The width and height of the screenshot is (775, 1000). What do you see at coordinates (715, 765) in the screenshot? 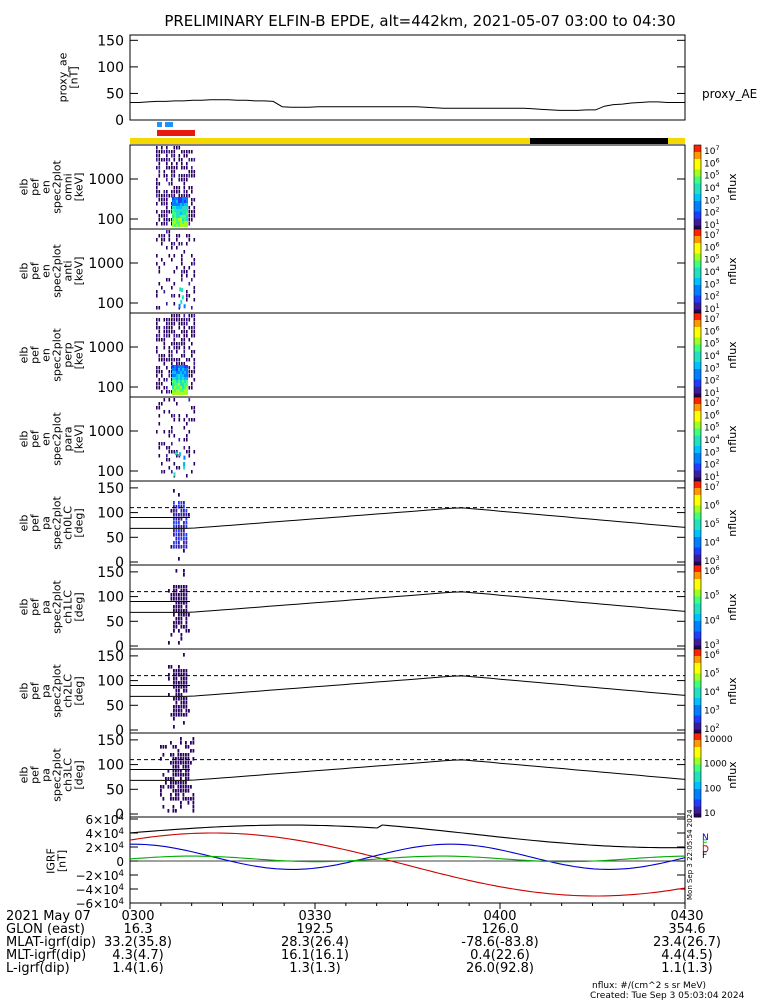
I see `colorbar-tick-label: 1000` at bounding box center [715, 765].